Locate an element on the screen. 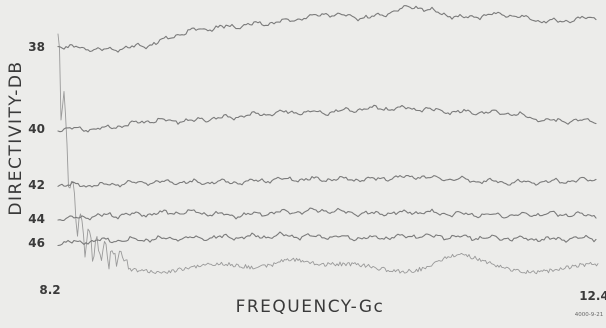 The image size is (606, 328). y-axis-title: DIRECTIVITY-DB is located at coordinates (16, 137).